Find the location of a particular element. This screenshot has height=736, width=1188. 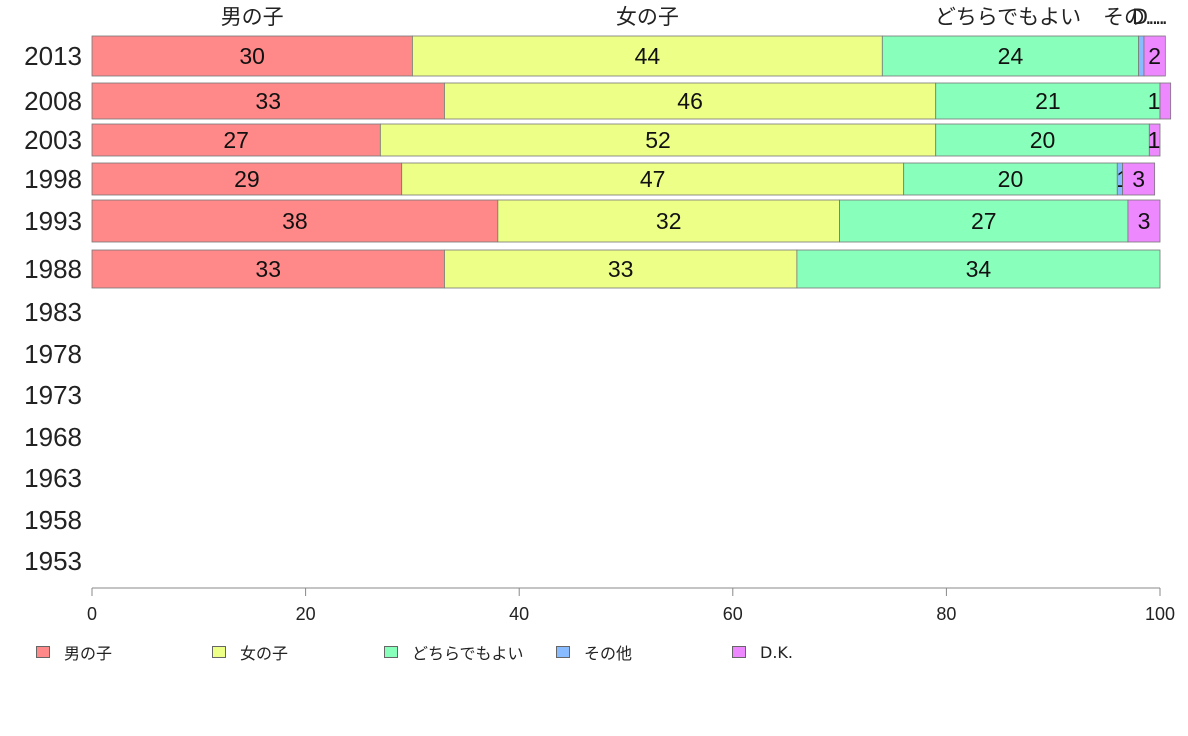

top-series-label: どちらでもよい is located at coordinates (1008, 17).